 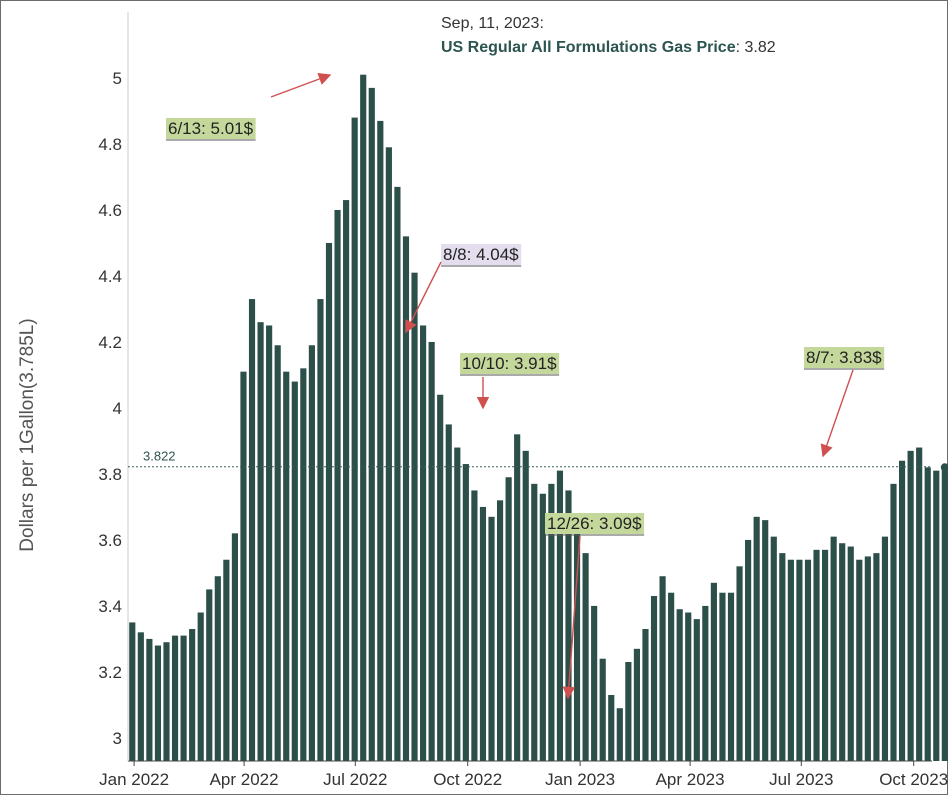 I want to click on annotation: 8/8: 4.04$, so click(x=463, y=289).